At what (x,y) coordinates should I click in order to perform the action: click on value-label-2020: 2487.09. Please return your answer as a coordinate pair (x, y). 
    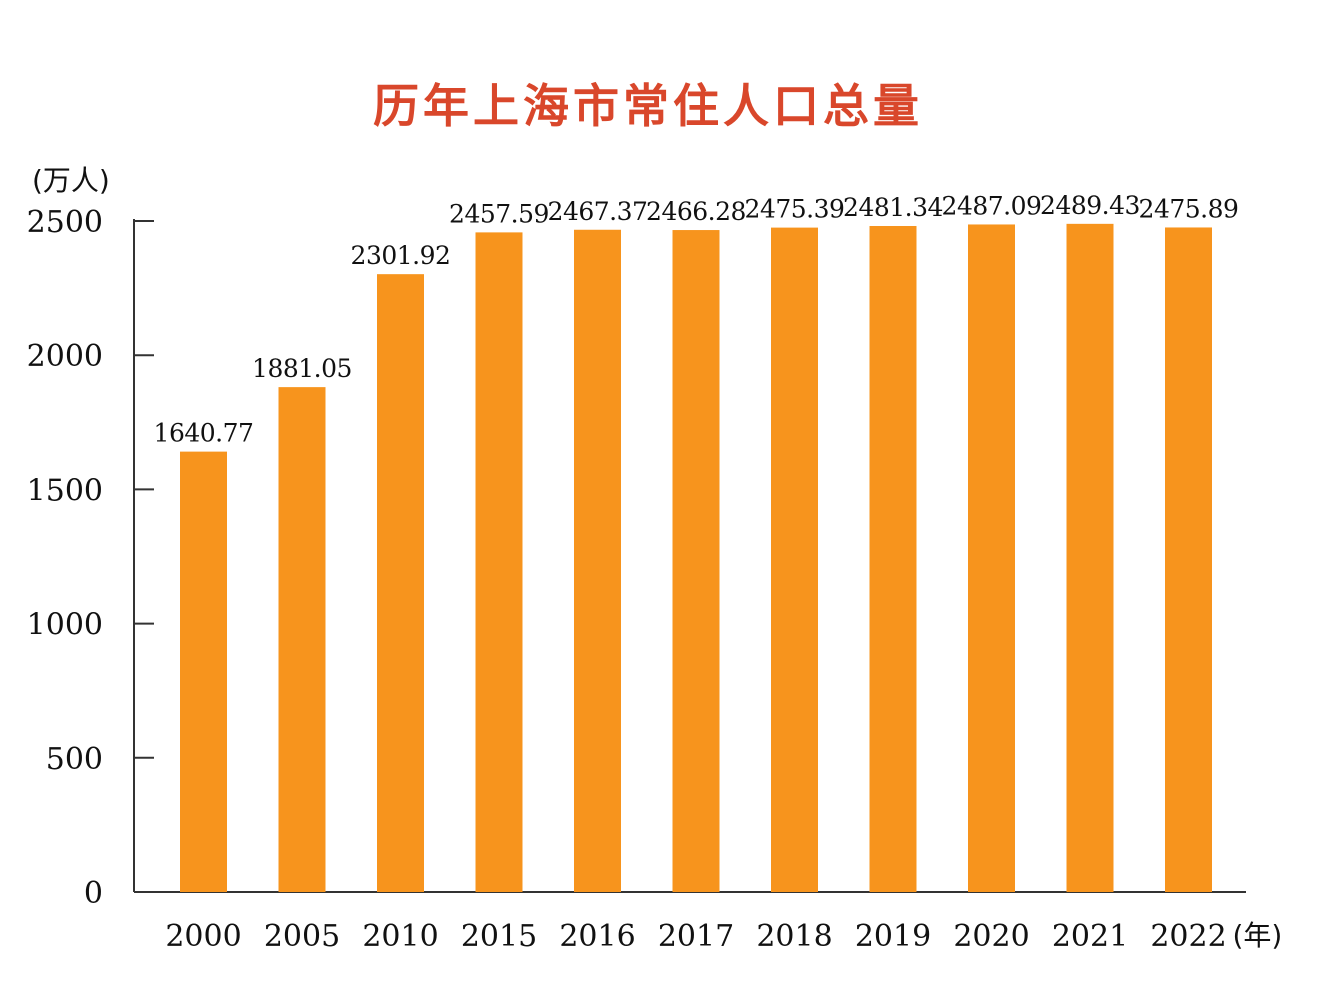
    Looking at the image, I should click on (992, 205).